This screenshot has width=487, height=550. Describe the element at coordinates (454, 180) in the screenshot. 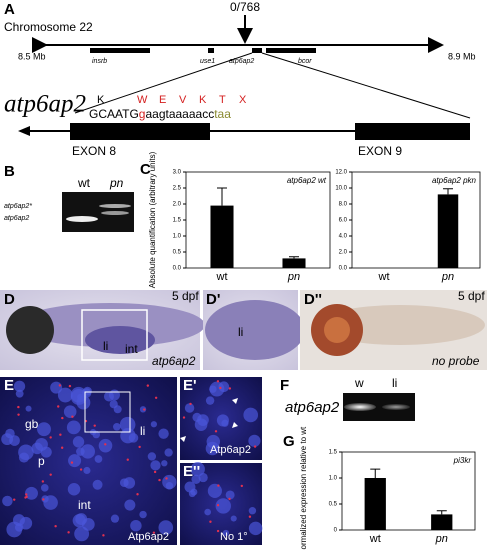

I see `chart-title: atp6ap2 pkn` at that location.